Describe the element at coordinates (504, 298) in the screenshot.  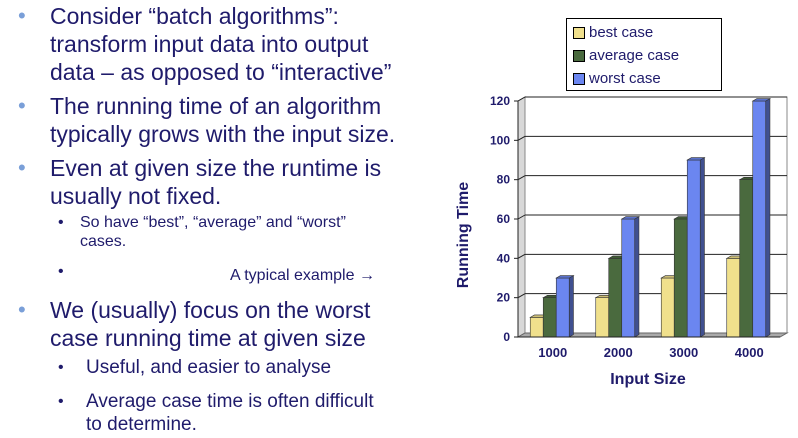
I see `y-tick-label: 20` at that location.